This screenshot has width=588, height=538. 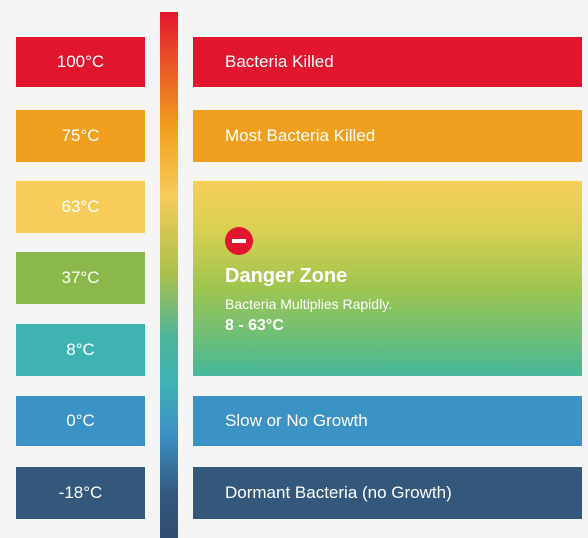 What do you see at coordinates (80, 278) in the screenshot?
I see `temp-37: 37°C` at bounding box center [80, 278].